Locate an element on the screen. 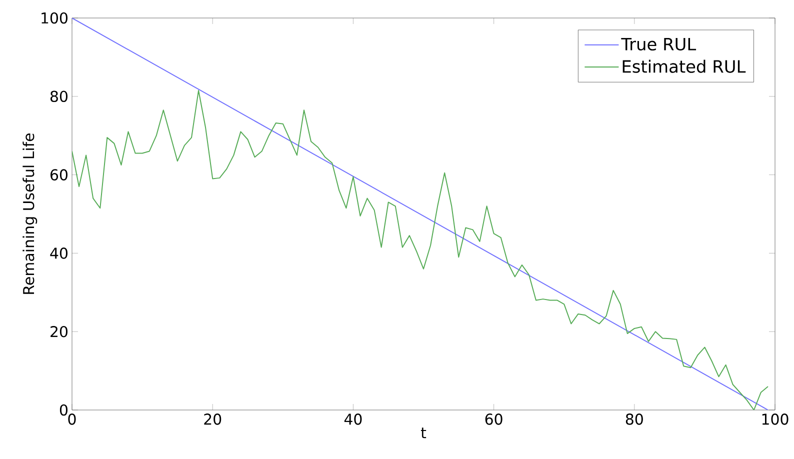 Image resolution: width=794 pixels, height=459 pixels. x-tick-label: 20 is located at coordinates (213, 419).